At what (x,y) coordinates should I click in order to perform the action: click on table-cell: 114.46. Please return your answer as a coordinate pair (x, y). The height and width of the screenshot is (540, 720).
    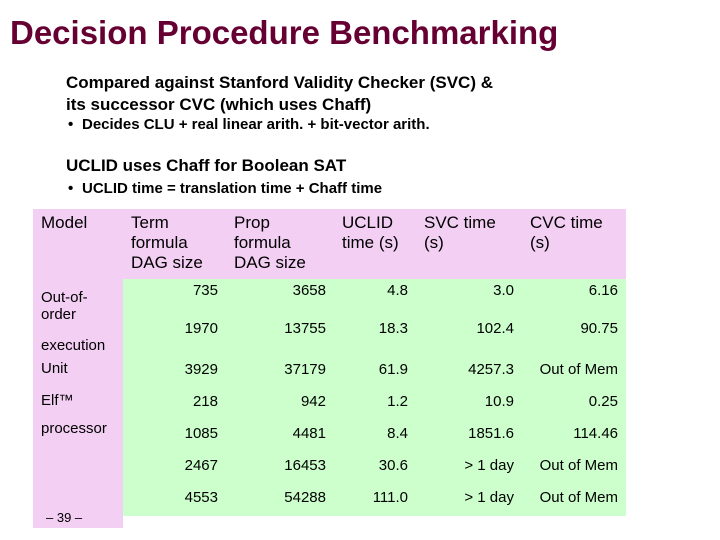
    Looking at the image, I should click on (574, 436).